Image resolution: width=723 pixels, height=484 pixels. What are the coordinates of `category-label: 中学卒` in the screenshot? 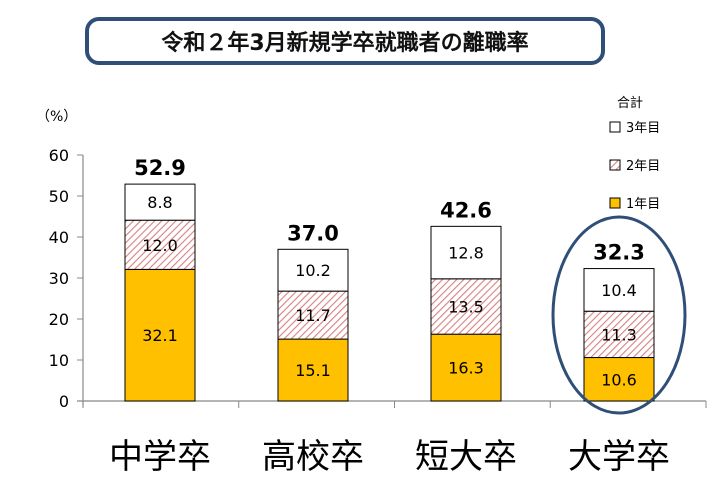 It's located at (160, 457).